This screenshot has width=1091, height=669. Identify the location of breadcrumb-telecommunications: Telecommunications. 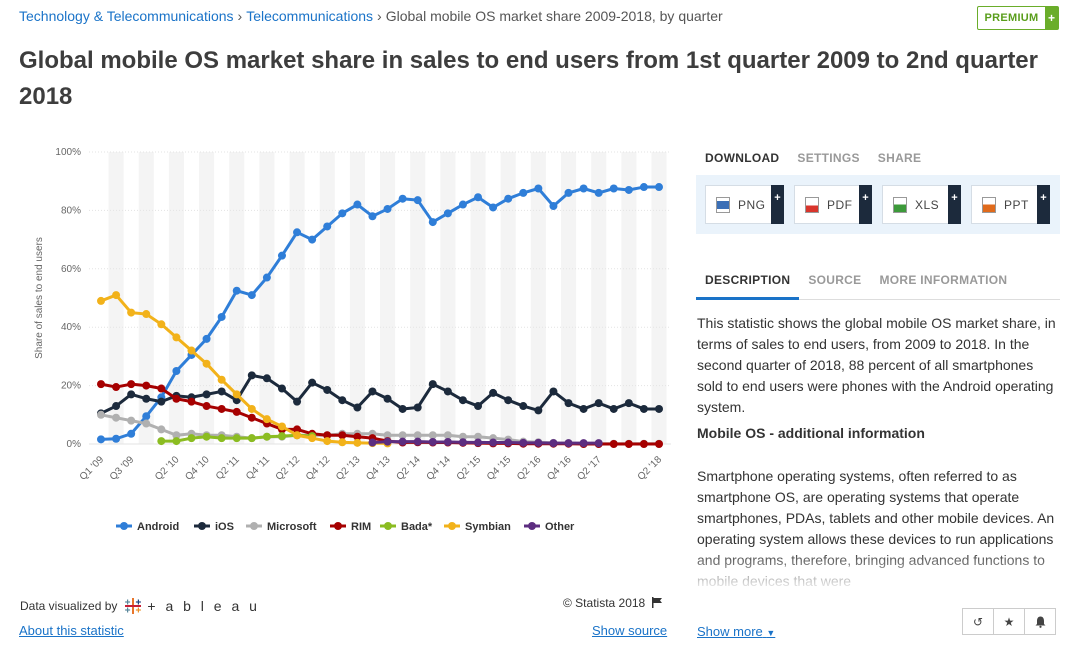
(310, 16).